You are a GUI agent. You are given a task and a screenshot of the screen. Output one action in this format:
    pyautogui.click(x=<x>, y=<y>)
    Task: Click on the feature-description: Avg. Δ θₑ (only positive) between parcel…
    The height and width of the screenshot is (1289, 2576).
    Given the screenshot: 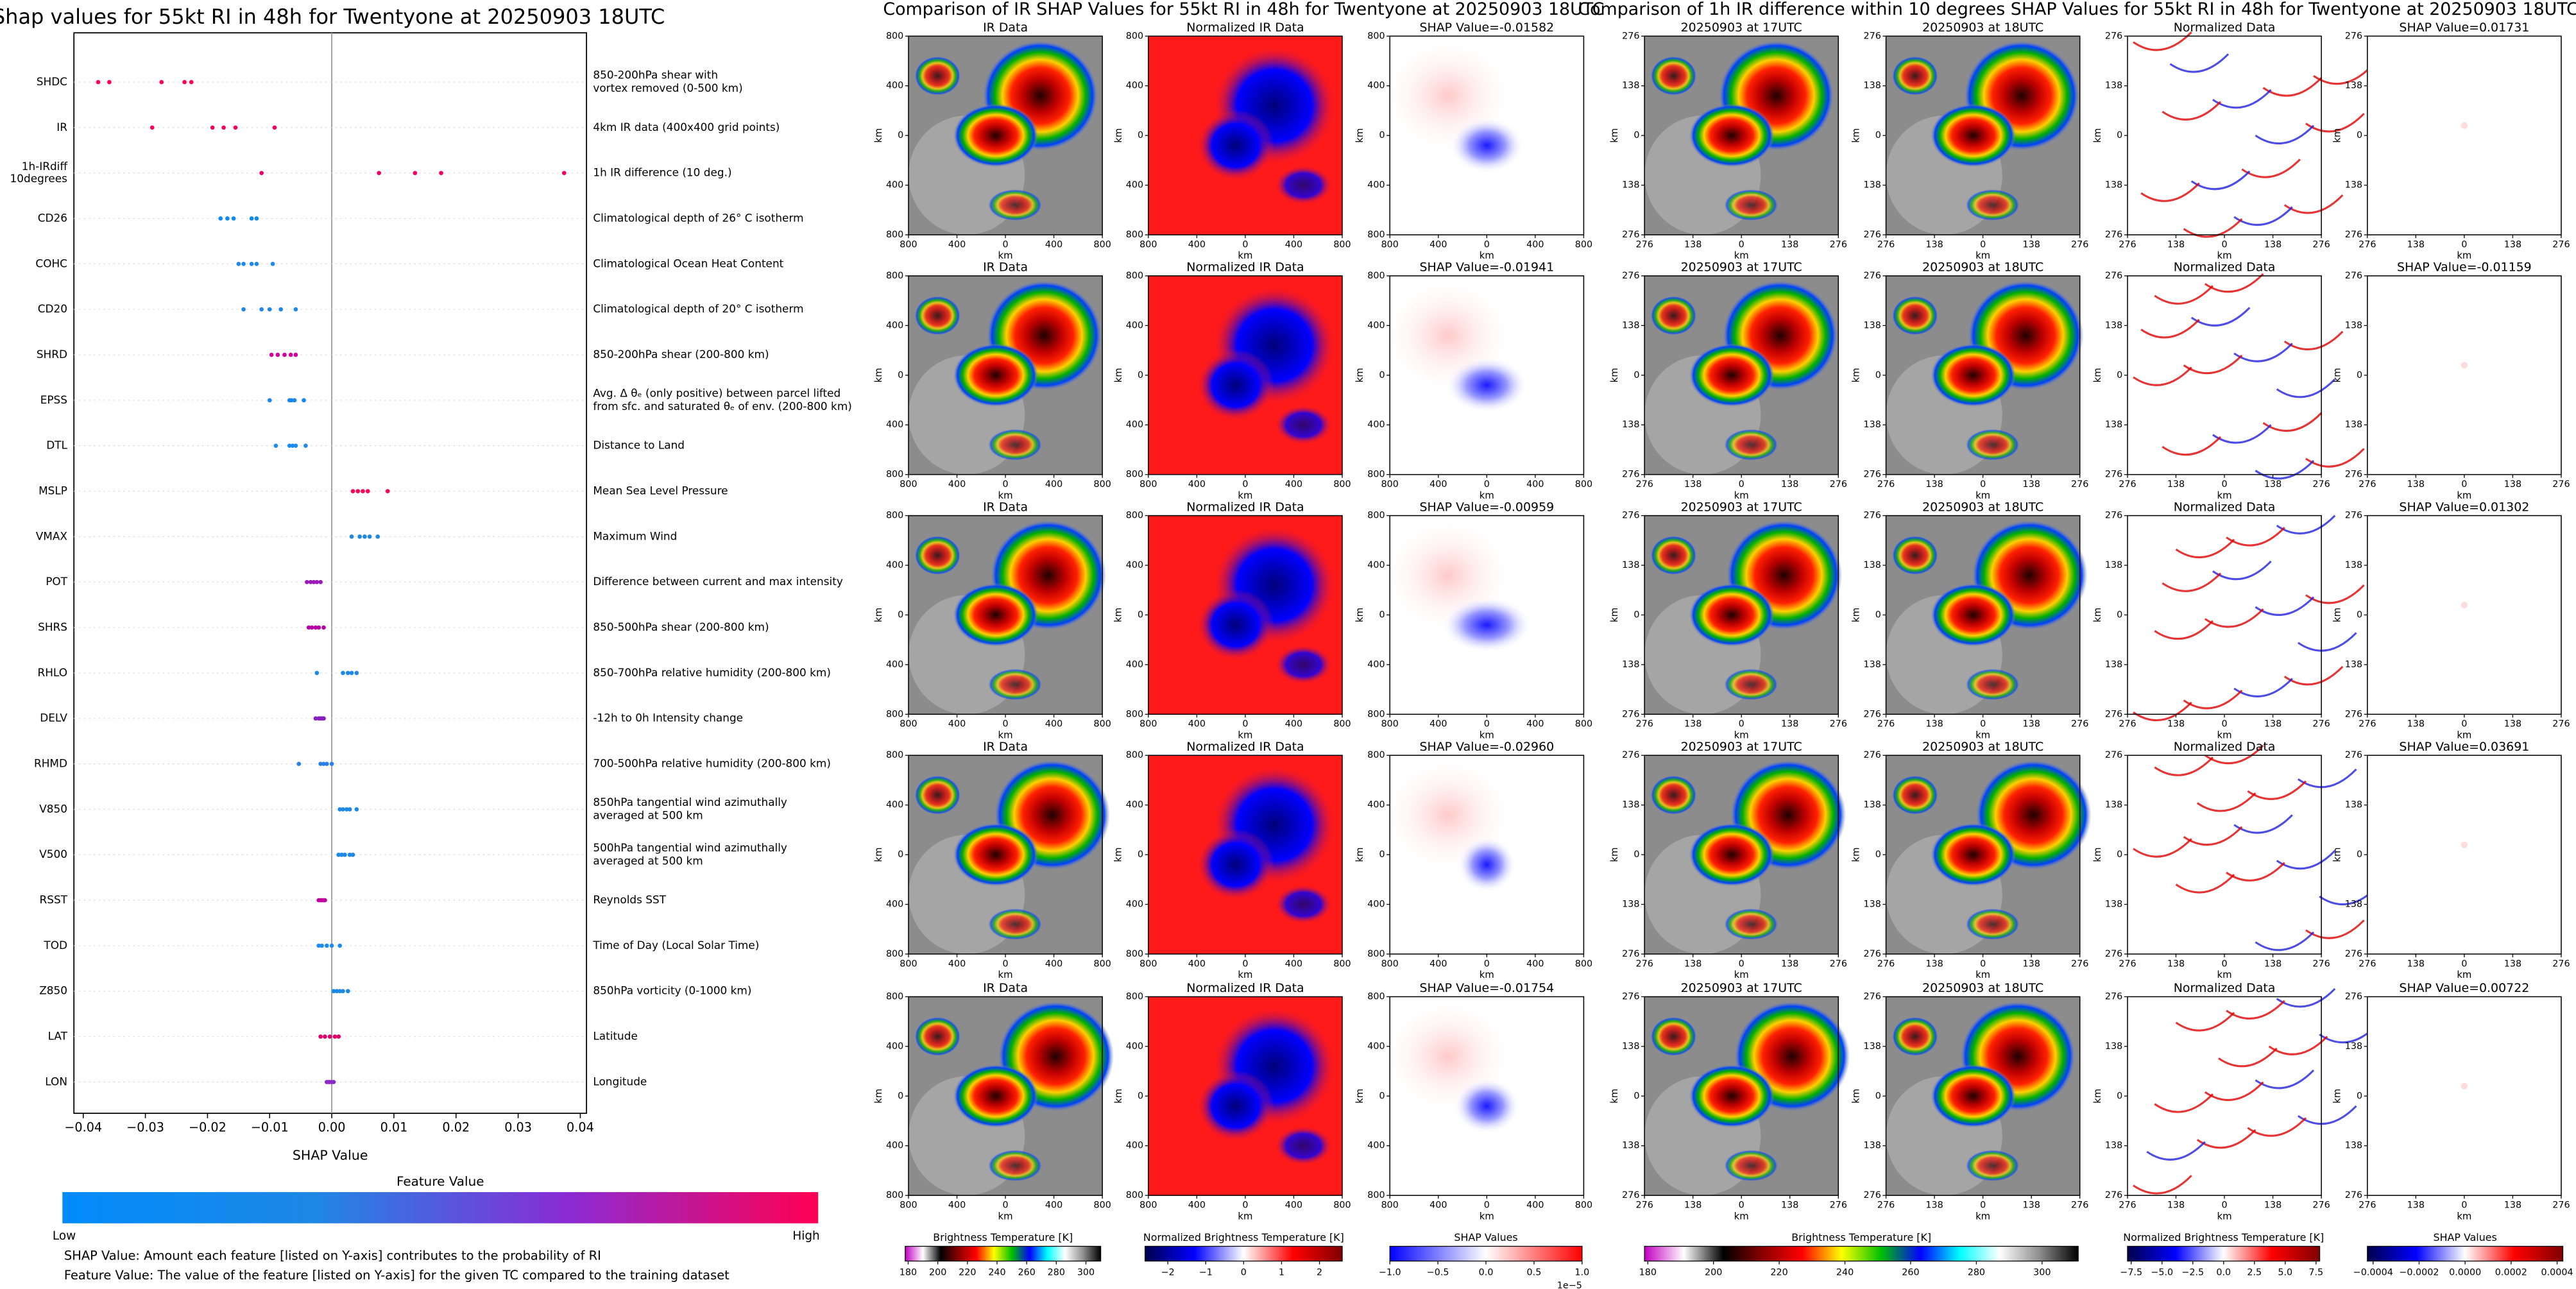 What is the action you would take?
    pyautogui.click(x=722, y=400)
    